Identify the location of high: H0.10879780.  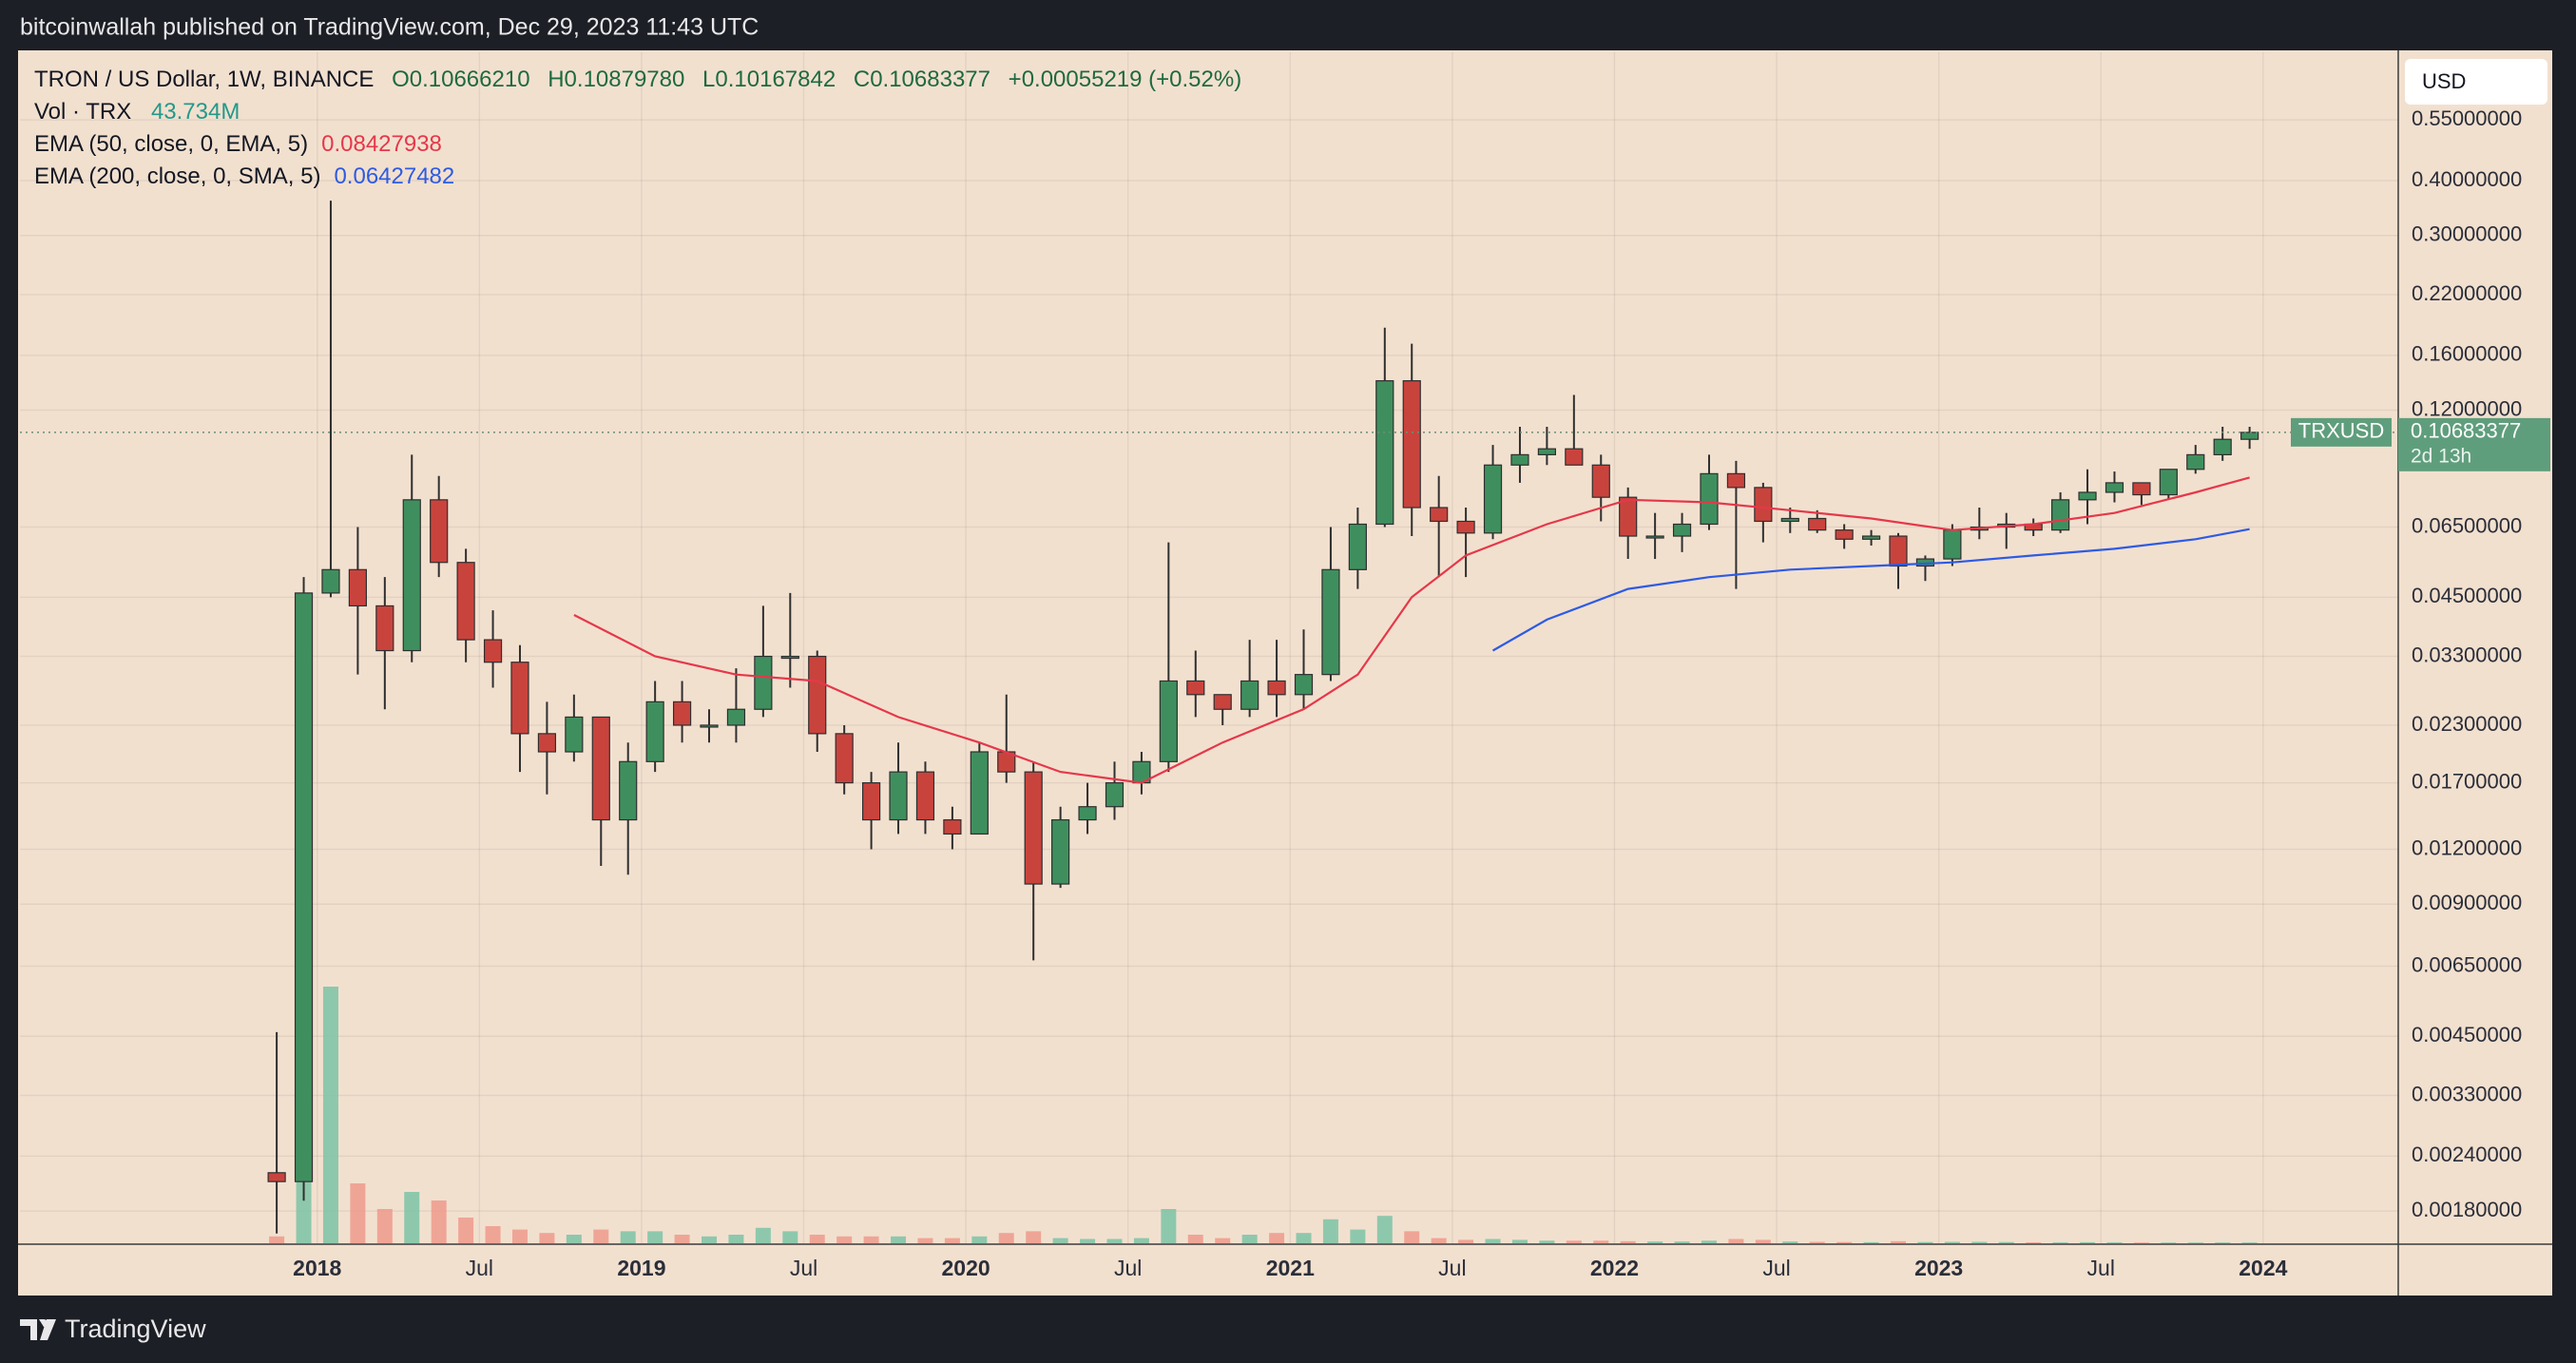
(616, 79).